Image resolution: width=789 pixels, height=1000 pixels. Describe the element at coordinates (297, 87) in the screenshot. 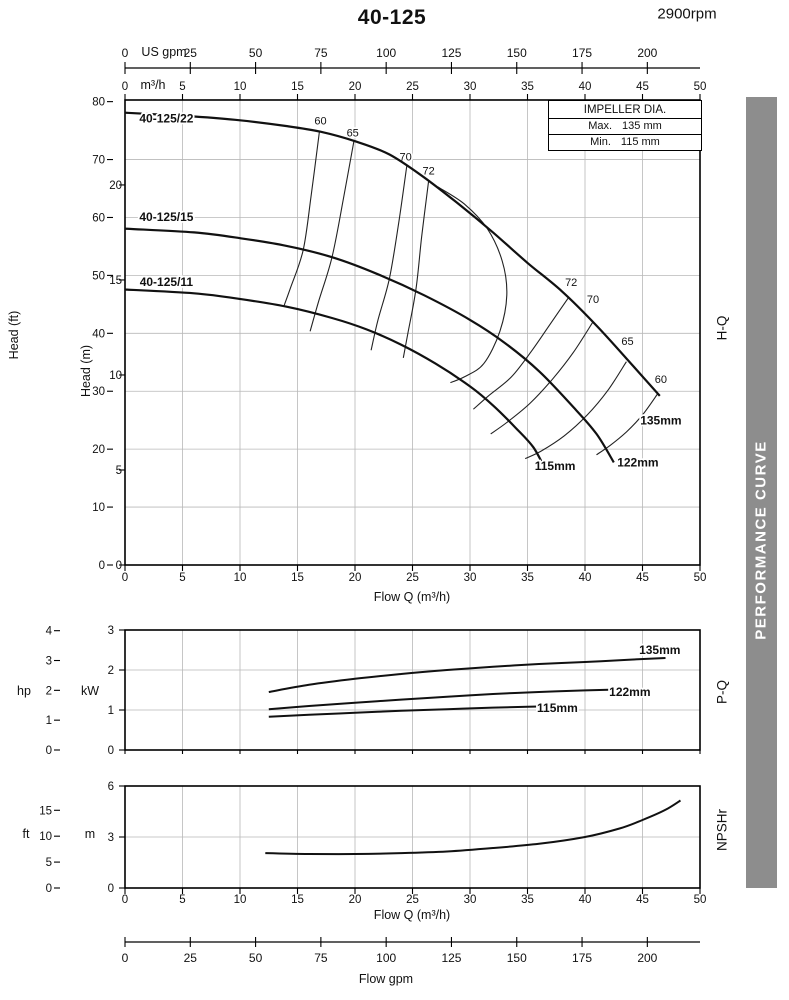

I see `hq-m3h-tick-label: 15` at that location.